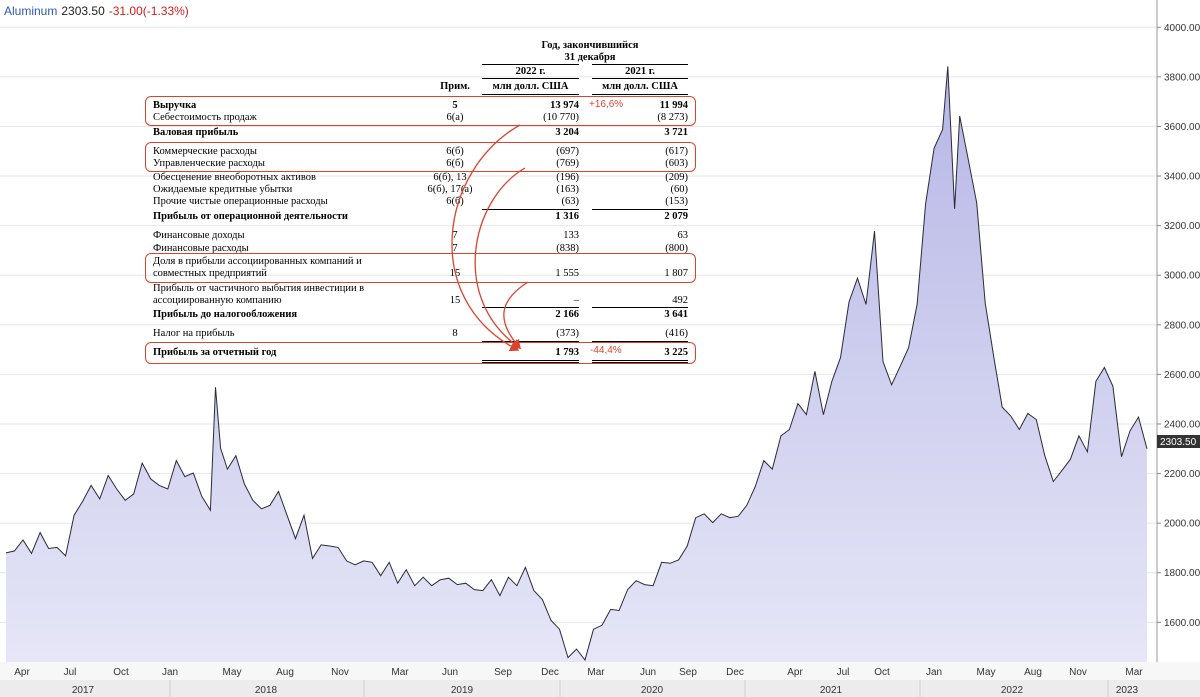 The image size is (1200, 697). I want to click on row-note: 6(б), 17(а), so click(450, 189).